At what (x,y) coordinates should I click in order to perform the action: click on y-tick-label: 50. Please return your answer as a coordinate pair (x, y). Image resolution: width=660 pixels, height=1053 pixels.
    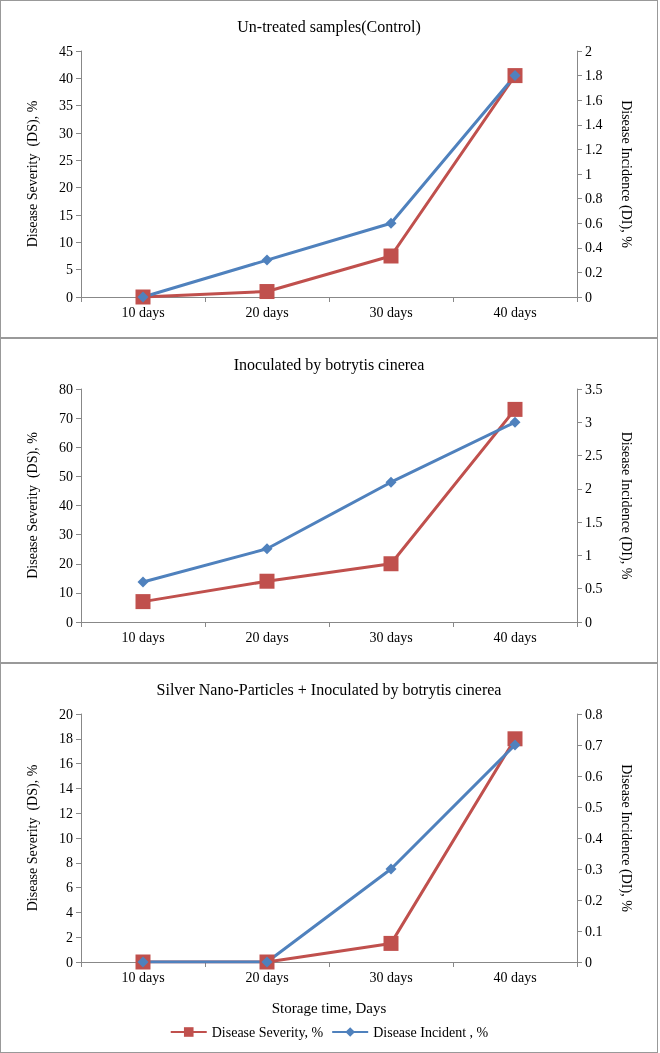
    Looking at the image, I should click on (66, 476).